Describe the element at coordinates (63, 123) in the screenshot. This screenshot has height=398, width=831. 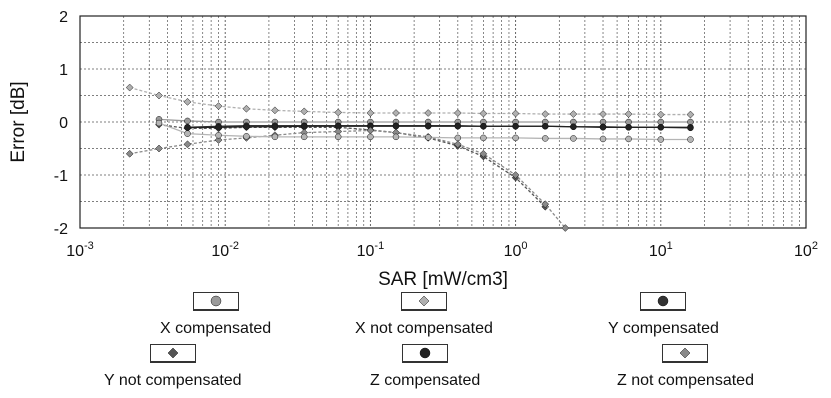
I see `y-tick-label: 0` at that location.